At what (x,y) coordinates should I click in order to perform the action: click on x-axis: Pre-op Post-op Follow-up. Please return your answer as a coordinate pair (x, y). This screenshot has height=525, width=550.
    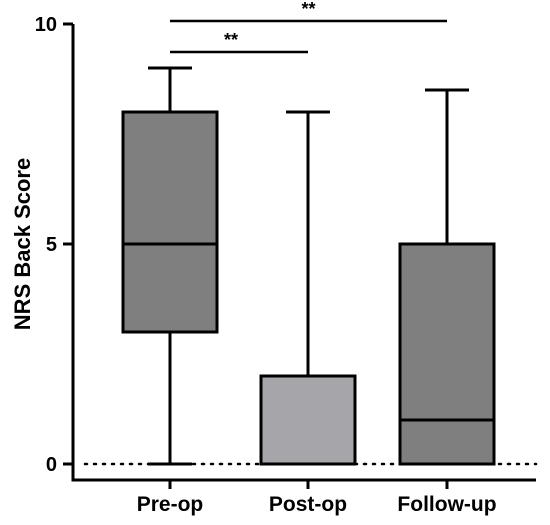
    Looking at the image, I should click on (303, 497).